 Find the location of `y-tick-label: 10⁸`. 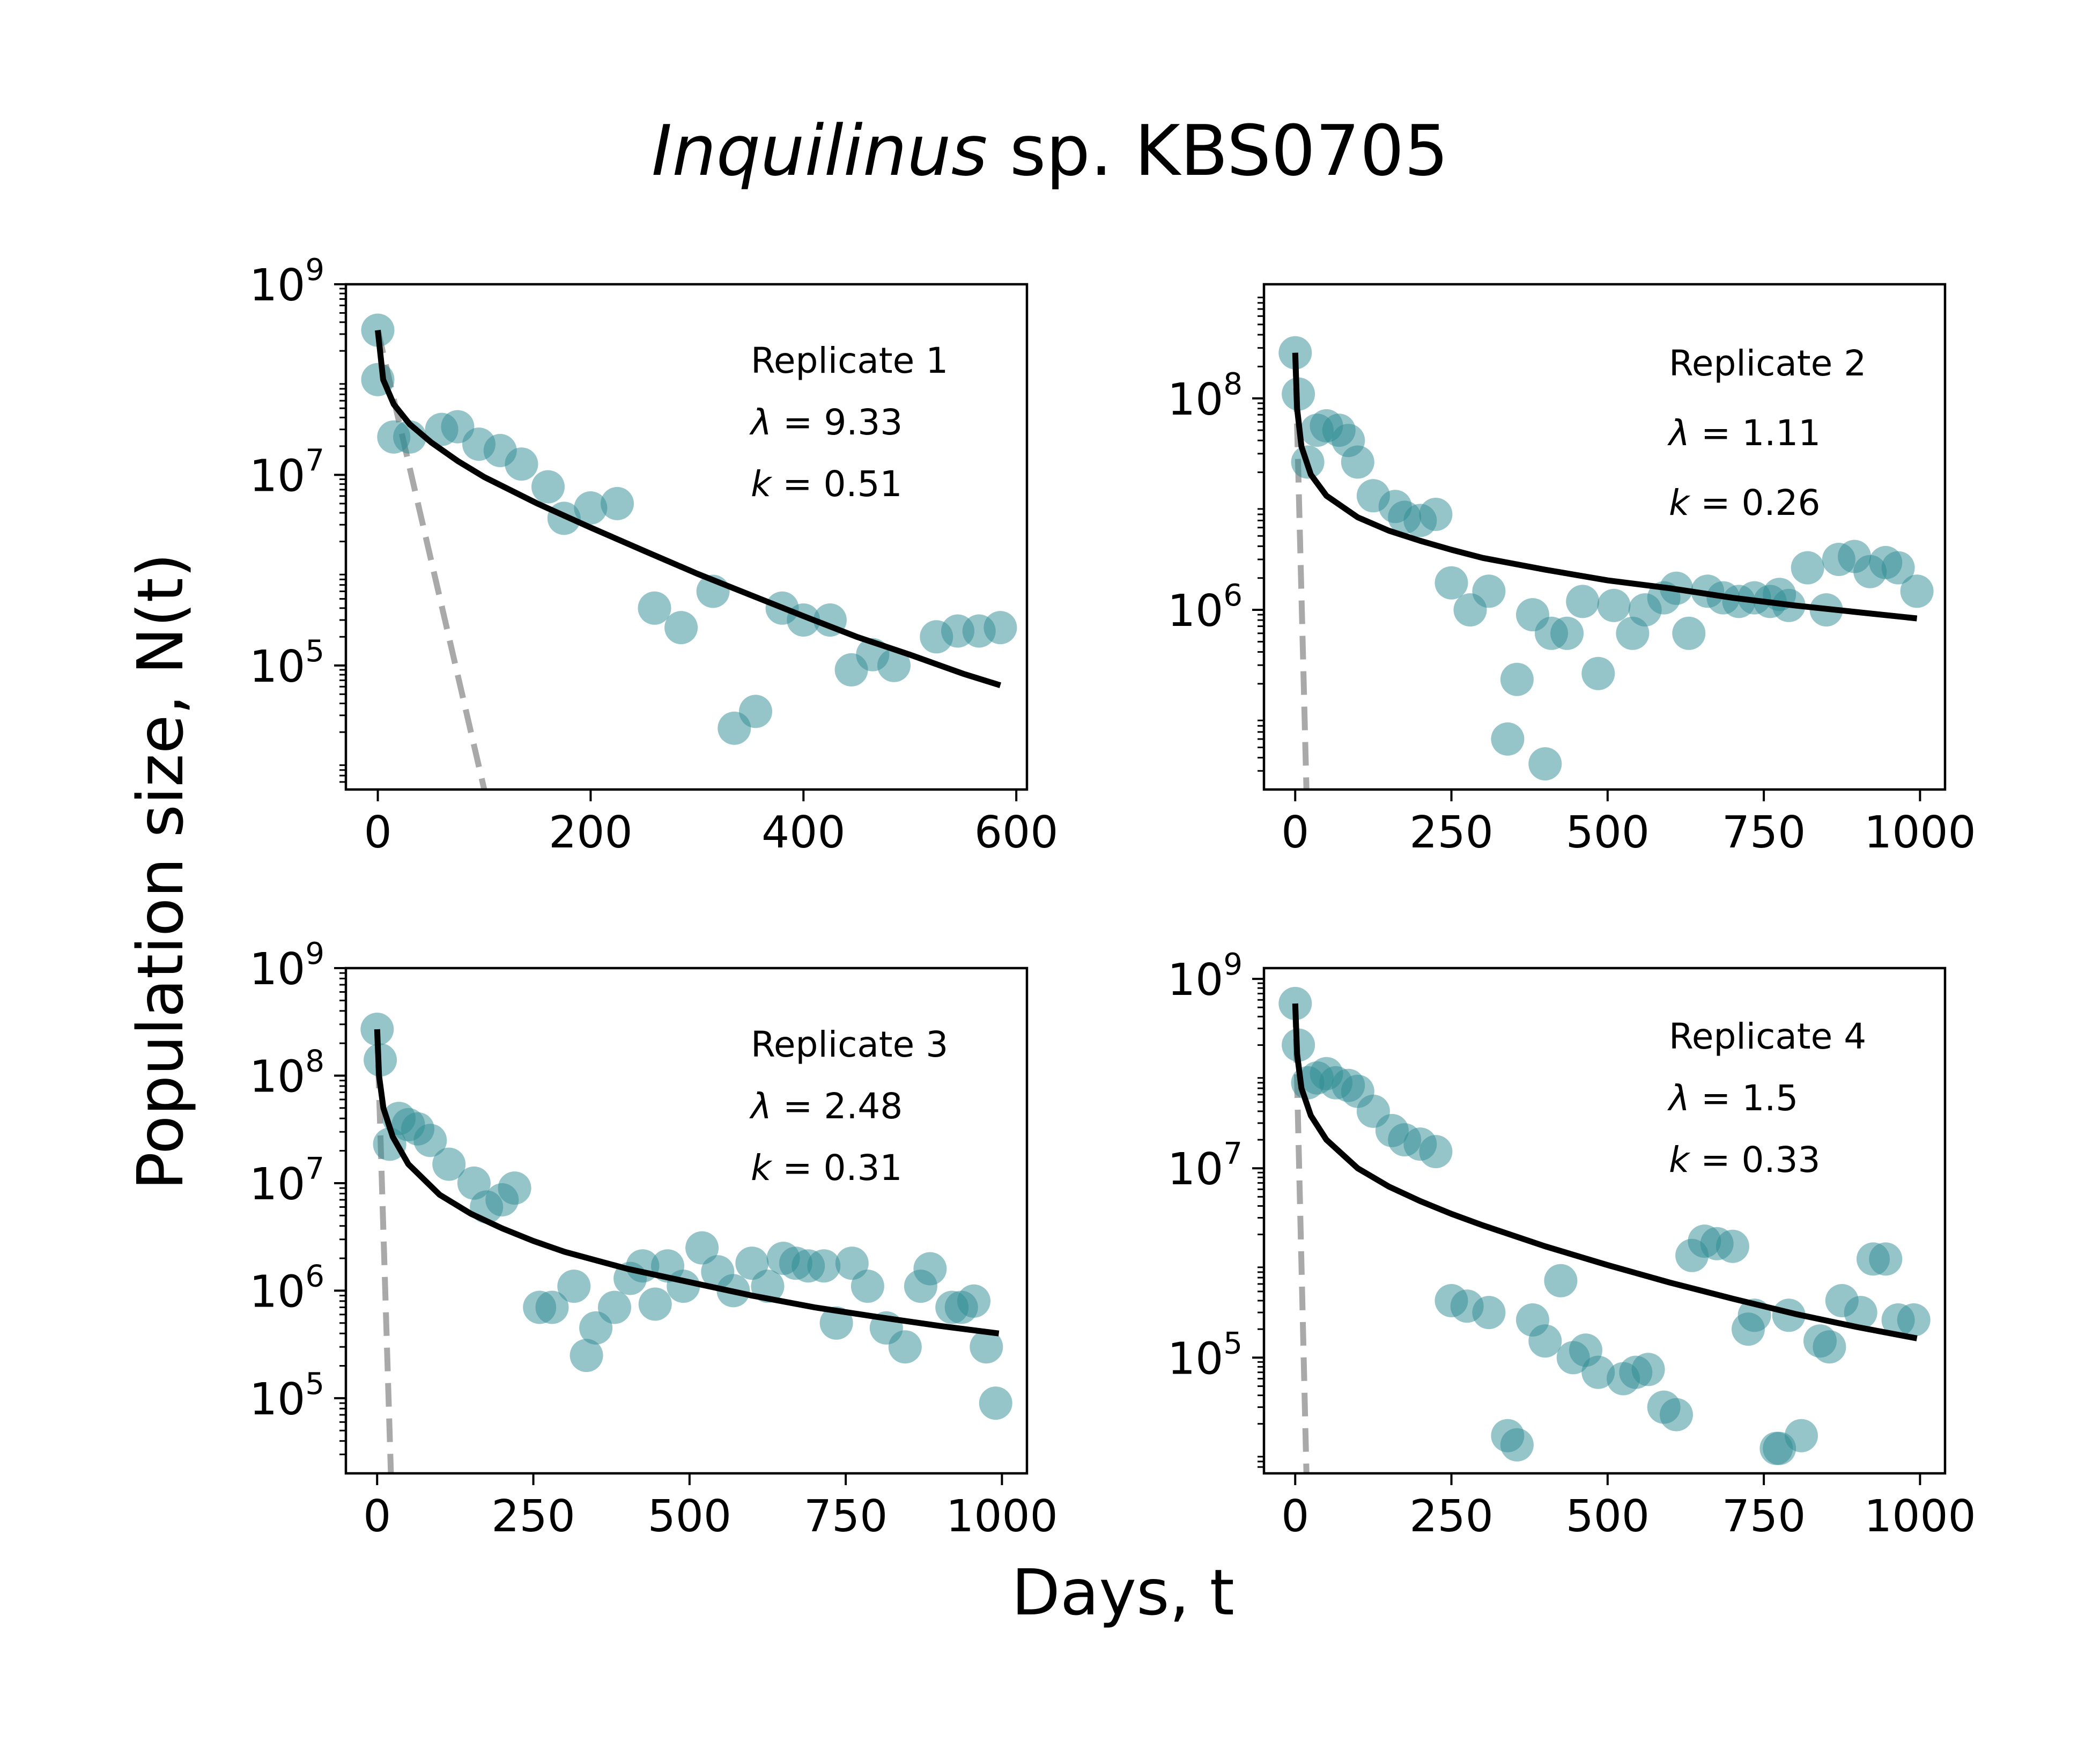

y-tick-label: 10⁸ is located at coordinates (1205, 396).